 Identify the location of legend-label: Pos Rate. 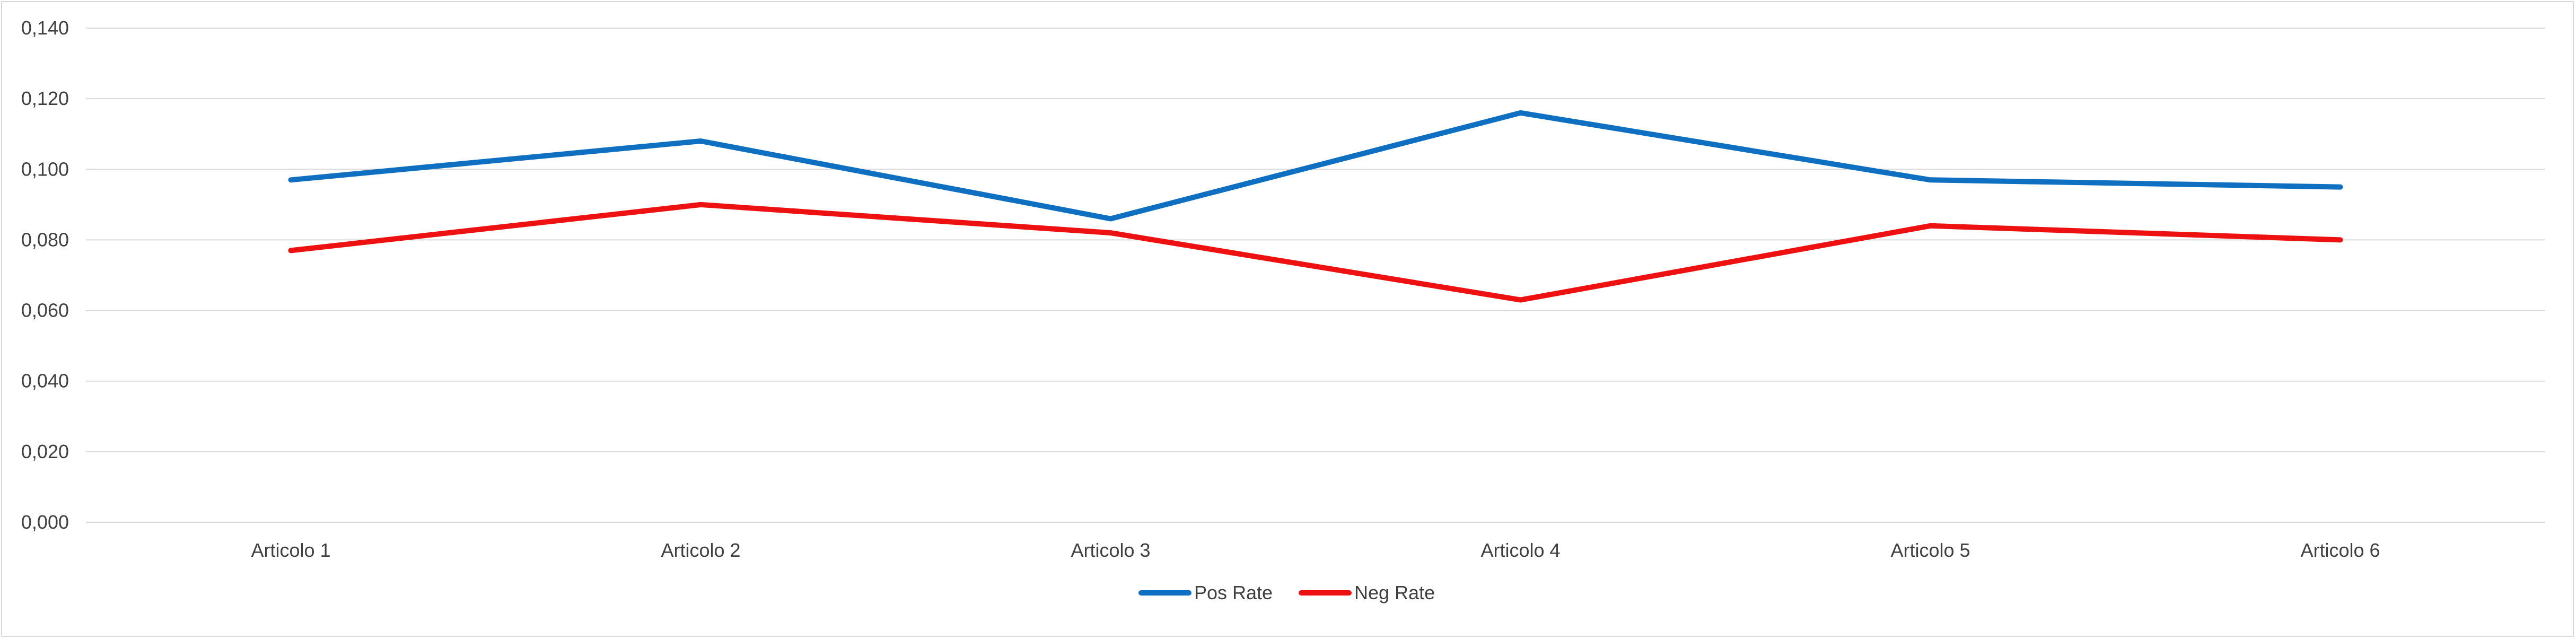
(1233, 592).